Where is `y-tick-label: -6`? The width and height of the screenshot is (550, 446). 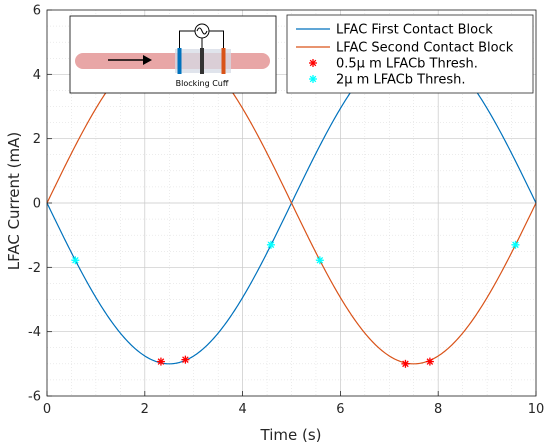 y-tick-label: -6 is located at coordinates (34, 397).